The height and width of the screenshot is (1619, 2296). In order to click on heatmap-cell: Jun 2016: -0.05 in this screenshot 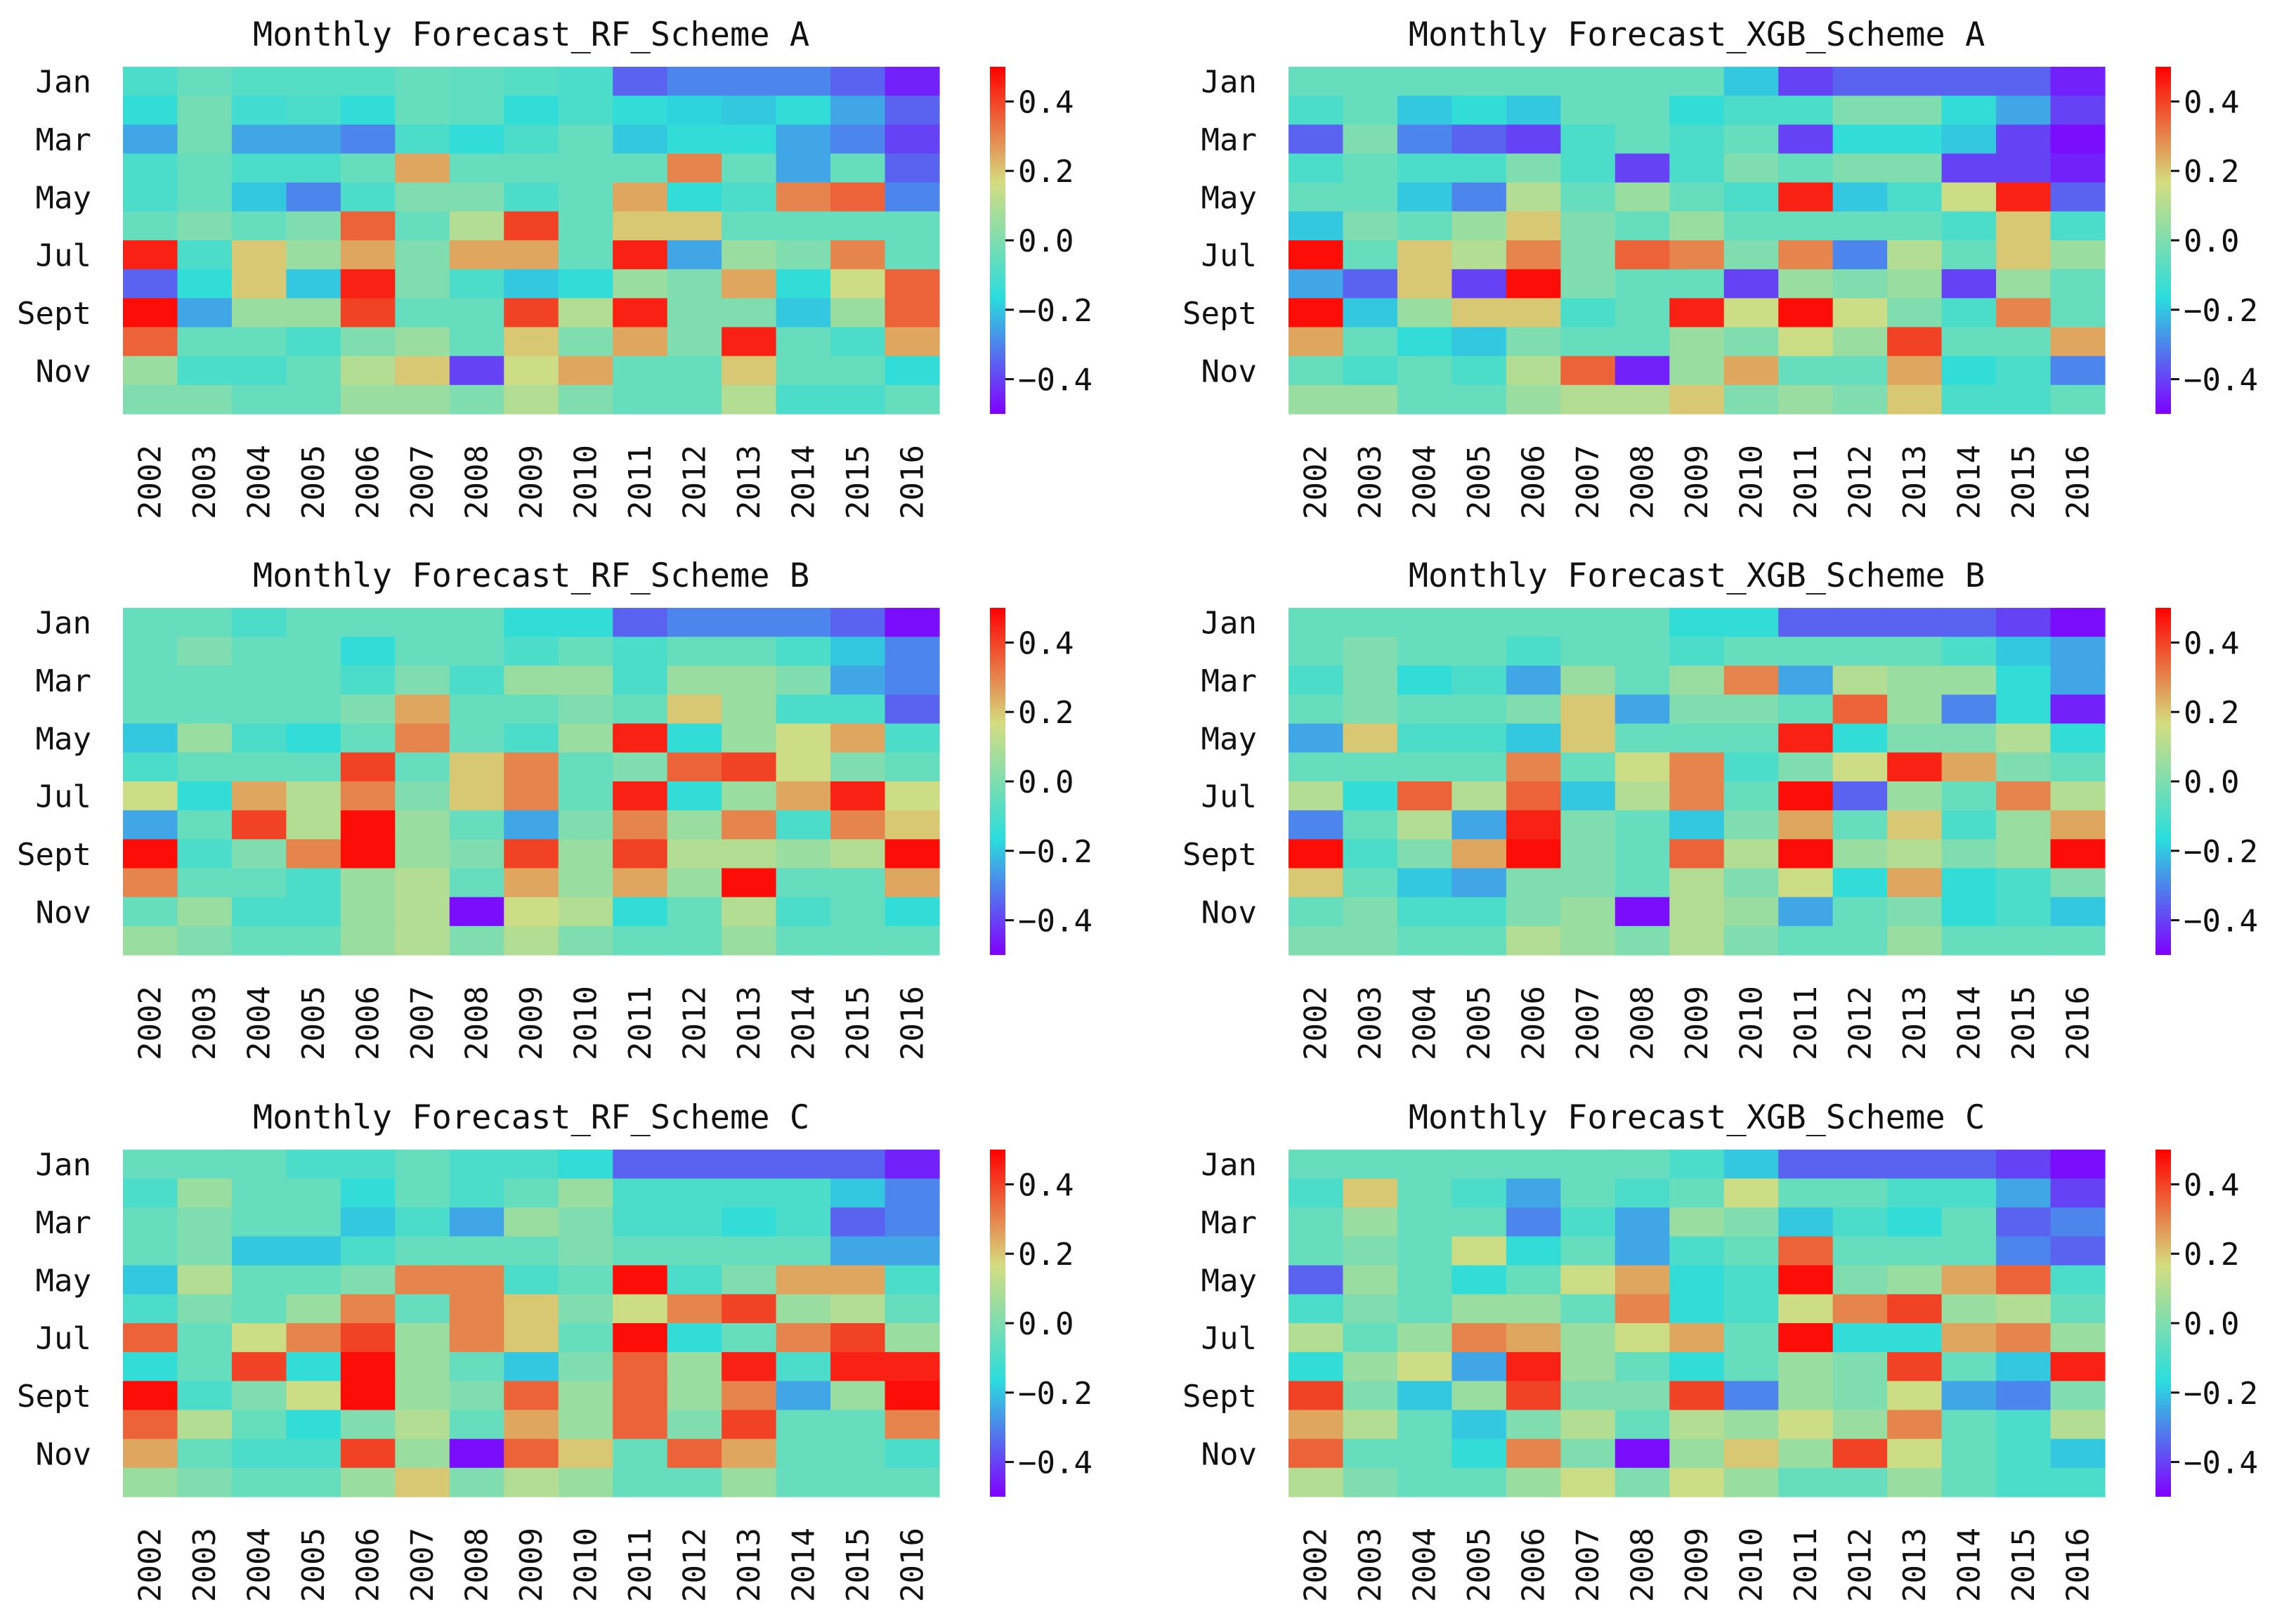, I will do `click(912, 226)`.